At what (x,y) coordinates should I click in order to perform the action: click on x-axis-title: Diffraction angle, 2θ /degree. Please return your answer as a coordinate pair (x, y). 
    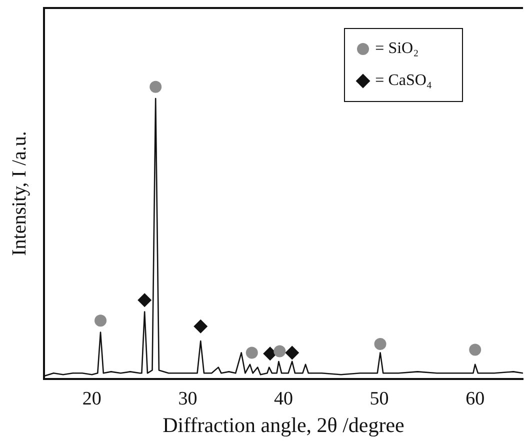
    Looking at the image, I should click on (283, 424).